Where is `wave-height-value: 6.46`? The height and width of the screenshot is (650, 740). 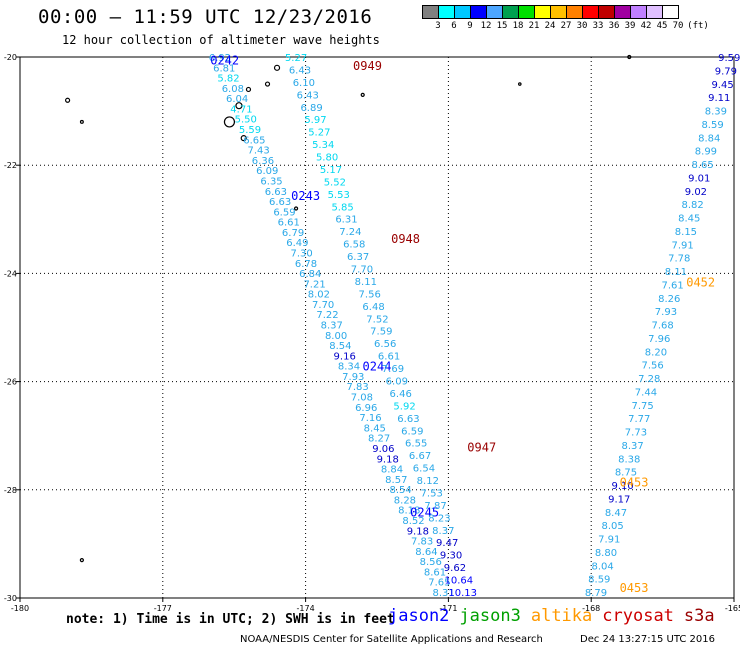
wave-height-value: 6.46 is located at coordinates (401, 394).